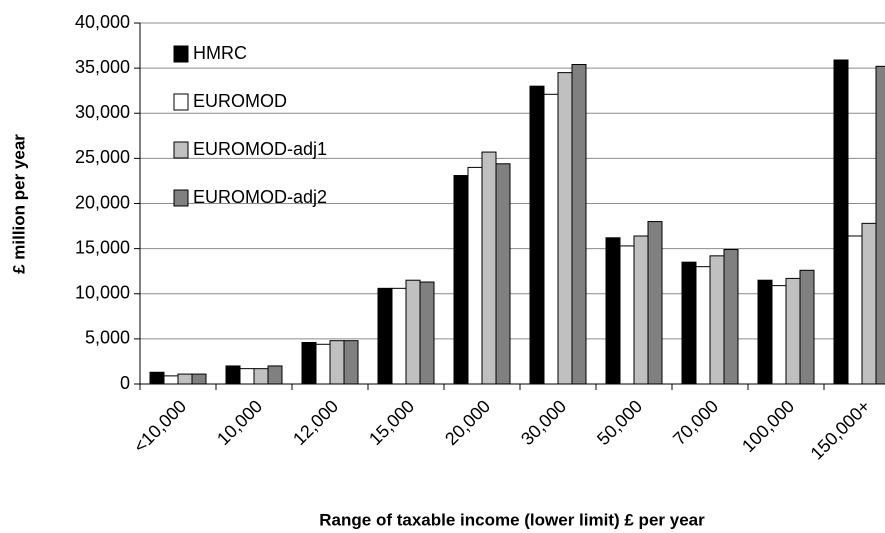 Image resolution: width=885 pixels, height=533 pixels. I want to click on y-tick-label: 40,000, so click(102, 22).